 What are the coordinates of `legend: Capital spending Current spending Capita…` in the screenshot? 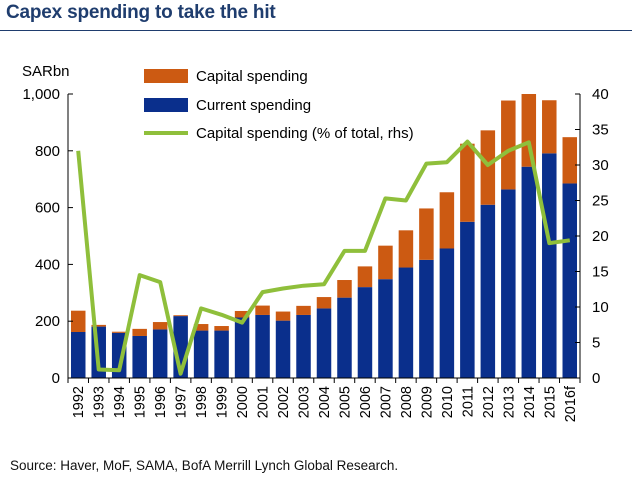 It's located at (279, 105).